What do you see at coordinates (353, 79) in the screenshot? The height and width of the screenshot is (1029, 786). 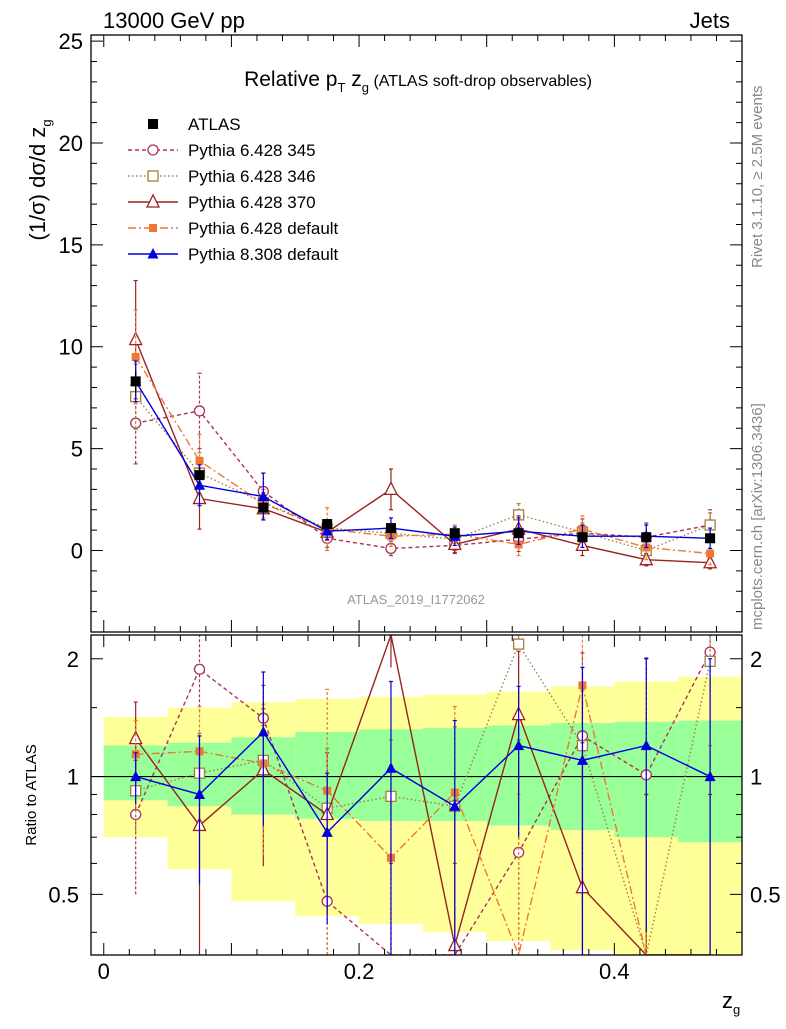 I see `title-z: z` at bounding box center [353, 79].